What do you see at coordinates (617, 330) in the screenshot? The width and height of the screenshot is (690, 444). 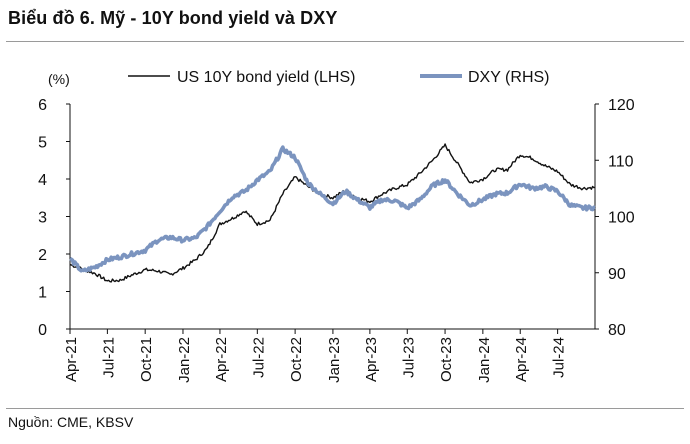 I see `right-axis-tick-label: 80` at bounding box center [617, 330].